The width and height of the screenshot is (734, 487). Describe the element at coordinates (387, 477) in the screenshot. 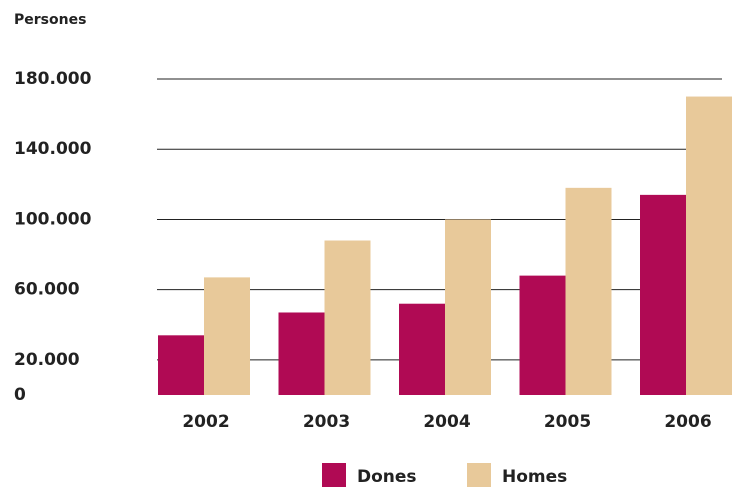

I see `legend-label: Dones` at that location.